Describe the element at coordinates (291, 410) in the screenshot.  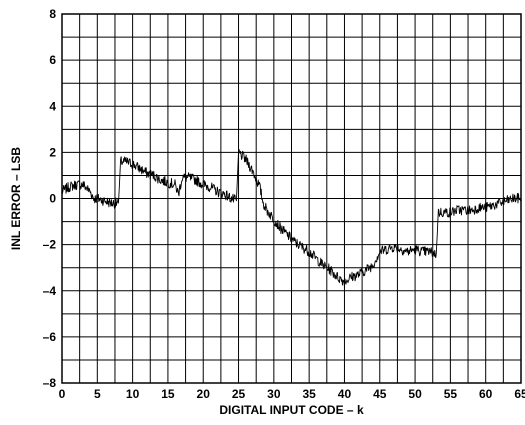
I see `x-axis-title: DIGITAL INPUT CODE – k` at that location.